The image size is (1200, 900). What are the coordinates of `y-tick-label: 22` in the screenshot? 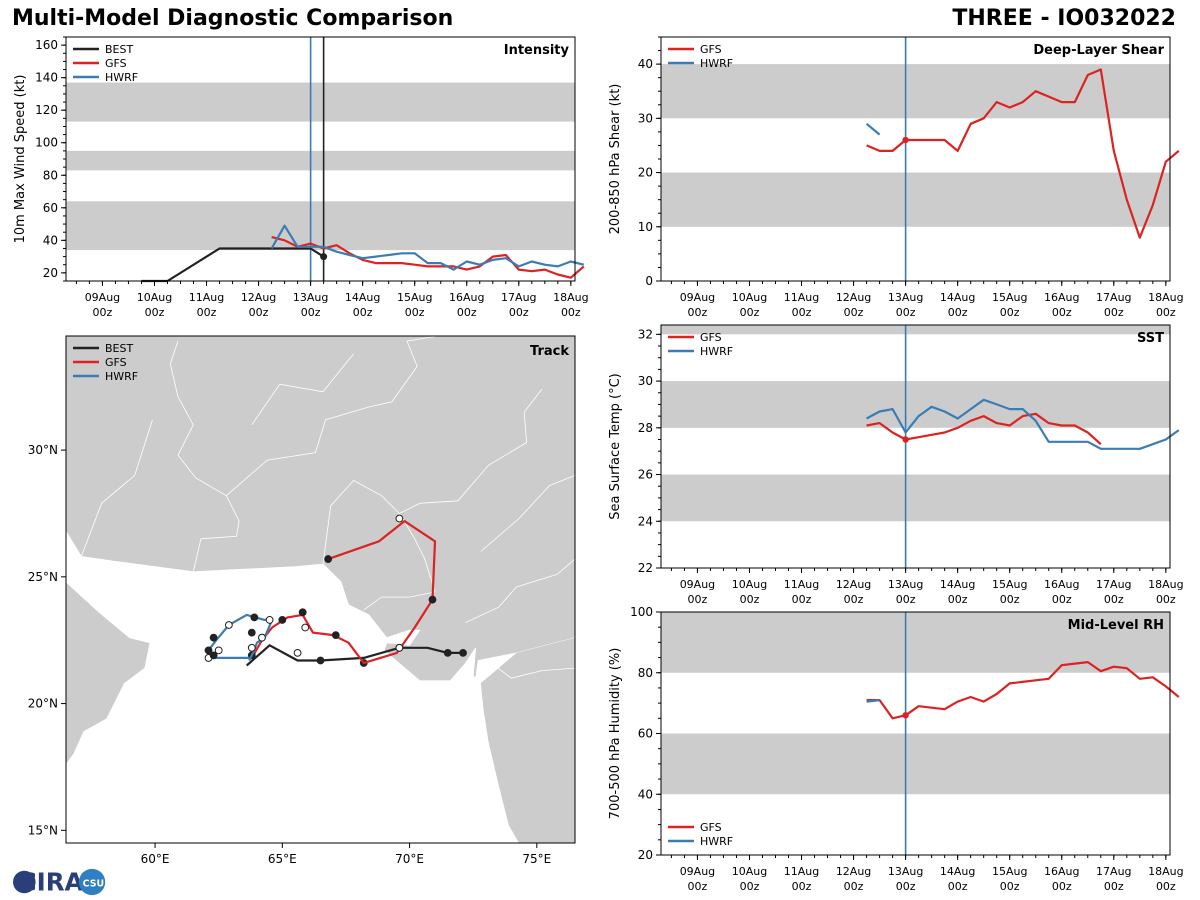 It's located at (645, 568).